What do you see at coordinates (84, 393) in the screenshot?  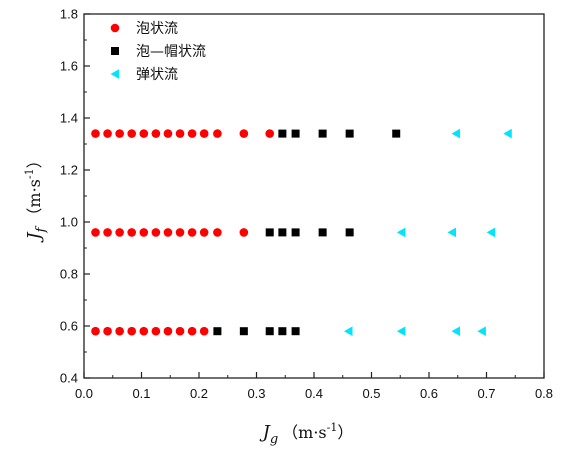 I see `x-tick-label: 0.0` at bounding box center [84, 393].